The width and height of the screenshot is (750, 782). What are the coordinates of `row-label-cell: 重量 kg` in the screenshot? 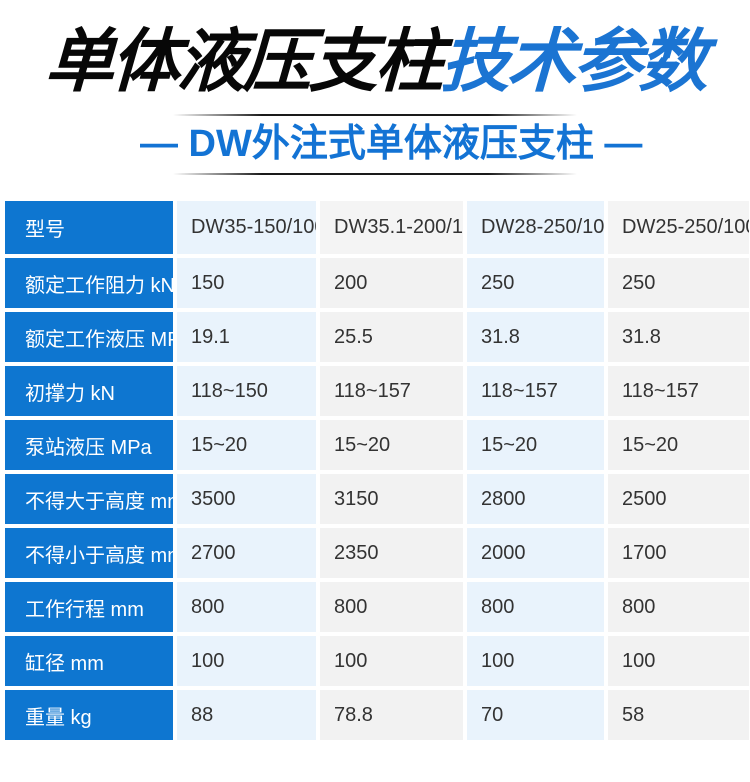 It's located at (89, 715).